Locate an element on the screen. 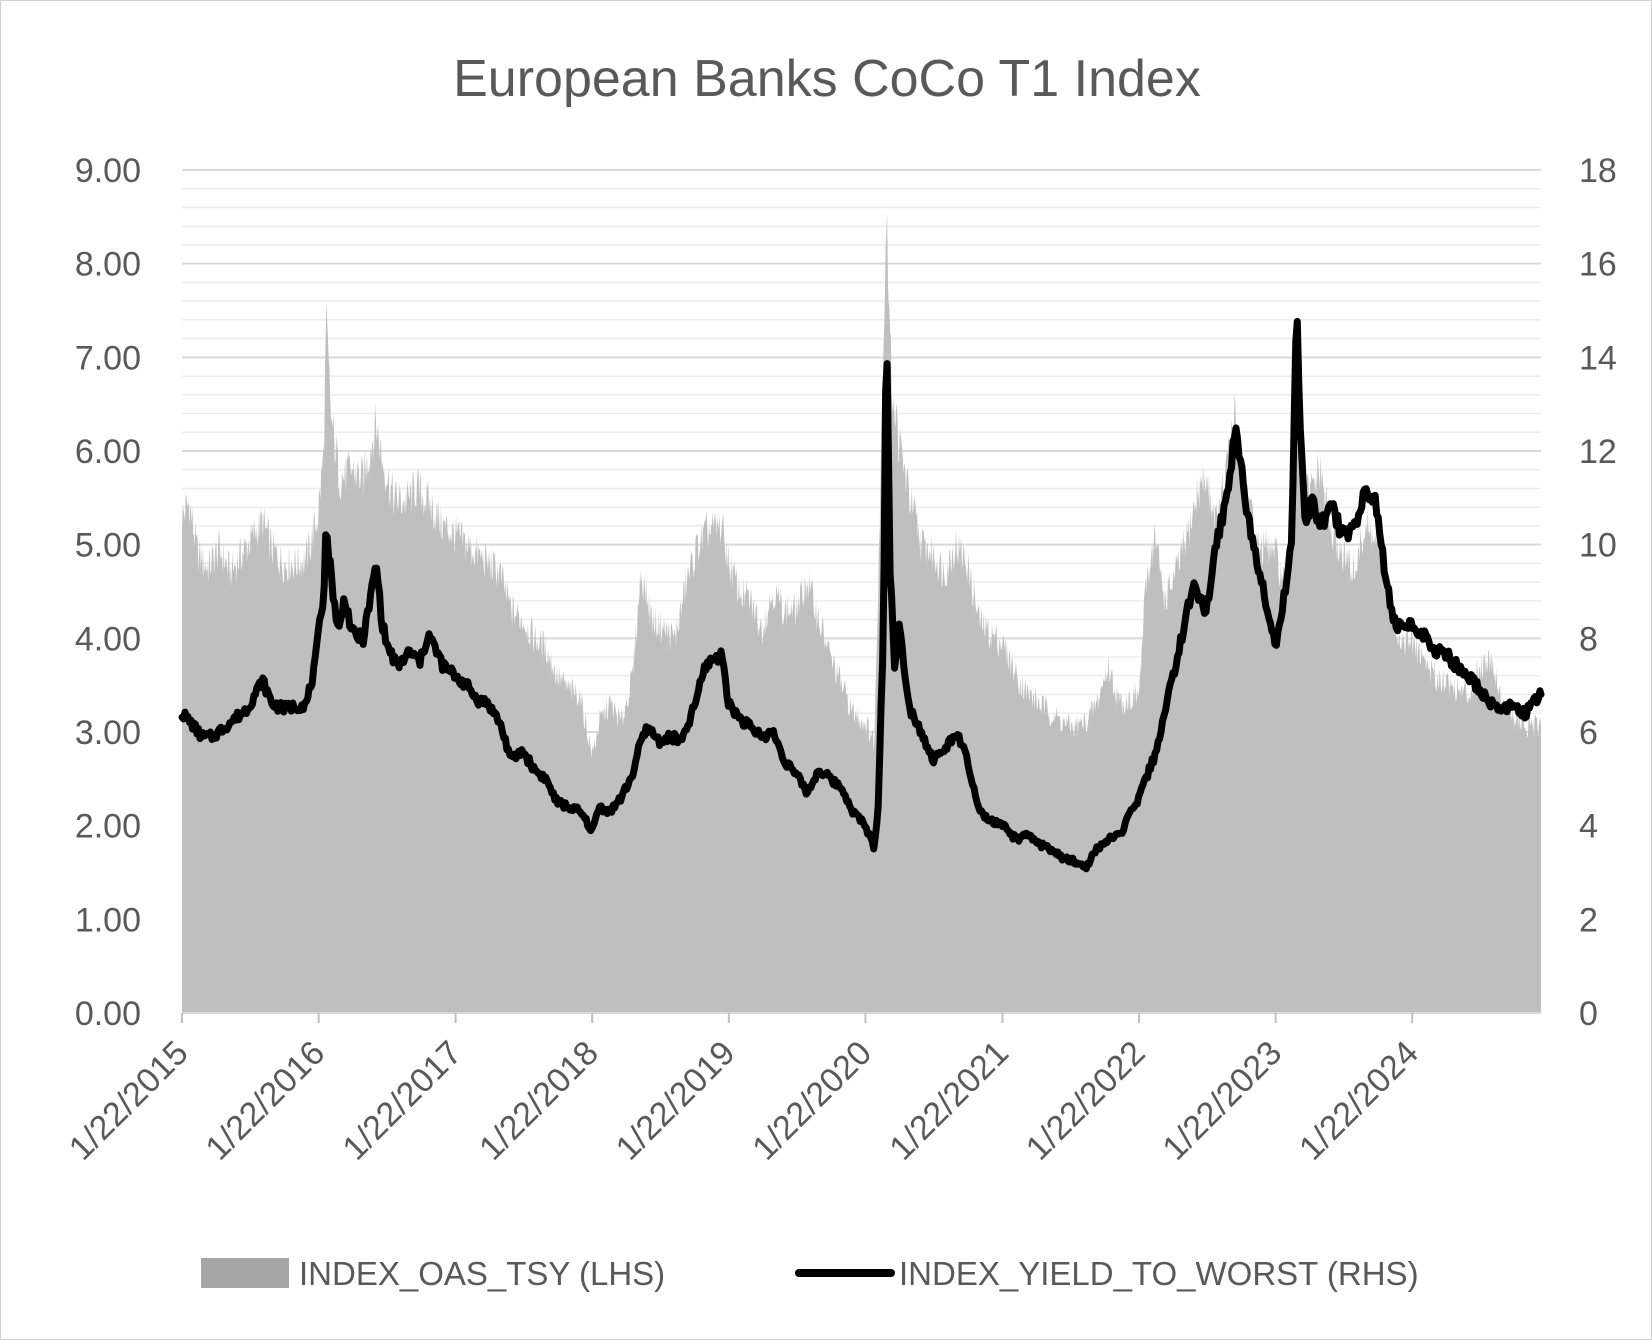  x-axis is located at coordinates (861, 1017).